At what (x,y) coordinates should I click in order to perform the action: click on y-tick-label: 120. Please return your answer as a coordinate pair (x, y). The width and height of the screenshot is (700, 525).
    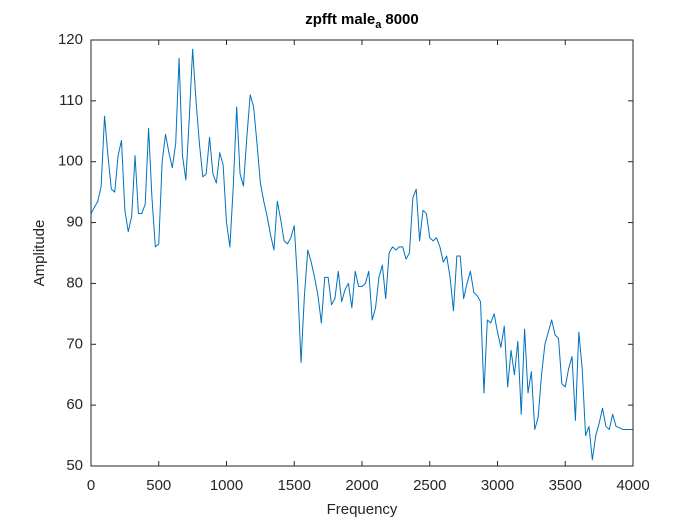
    Looking at the image, I should click on (70, 39).